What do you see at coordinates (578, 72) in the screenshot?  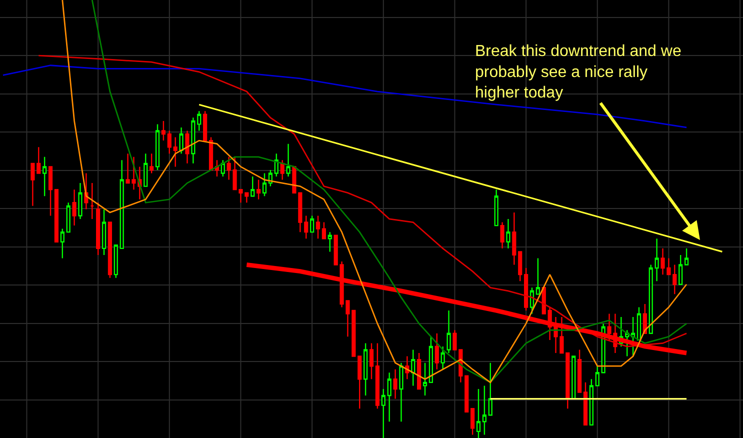 I see `text: Break this downtrend and we probably see a nice rally higher today` at bounding box center [578, 72].